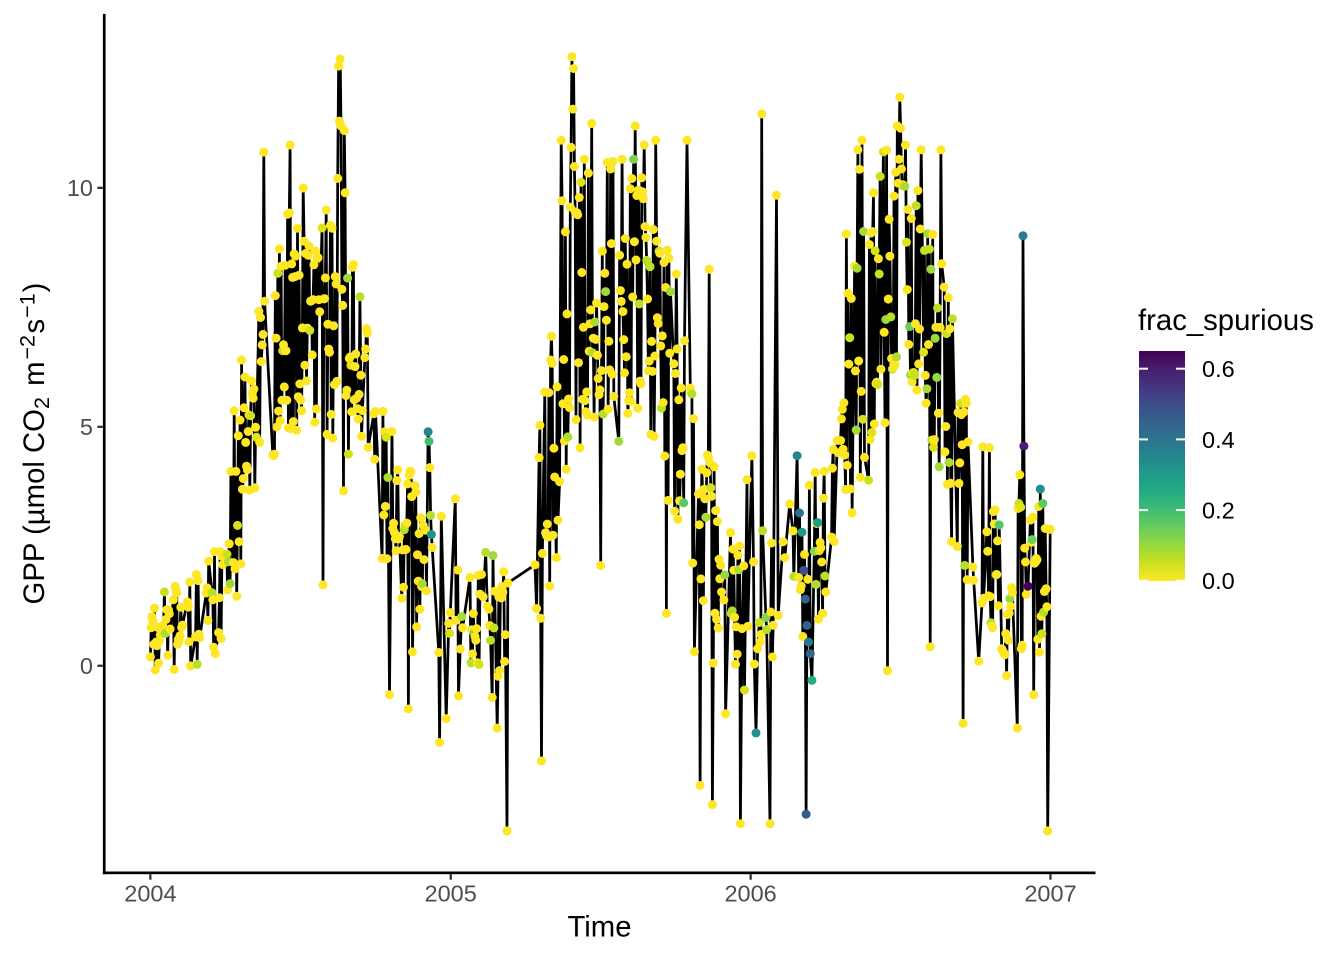 Image resolution: width=1344 pixels, height=965 pixels. Describe the element at coordinates (599, 927) in the screenshot. I see `svg-text: Time` at that location.